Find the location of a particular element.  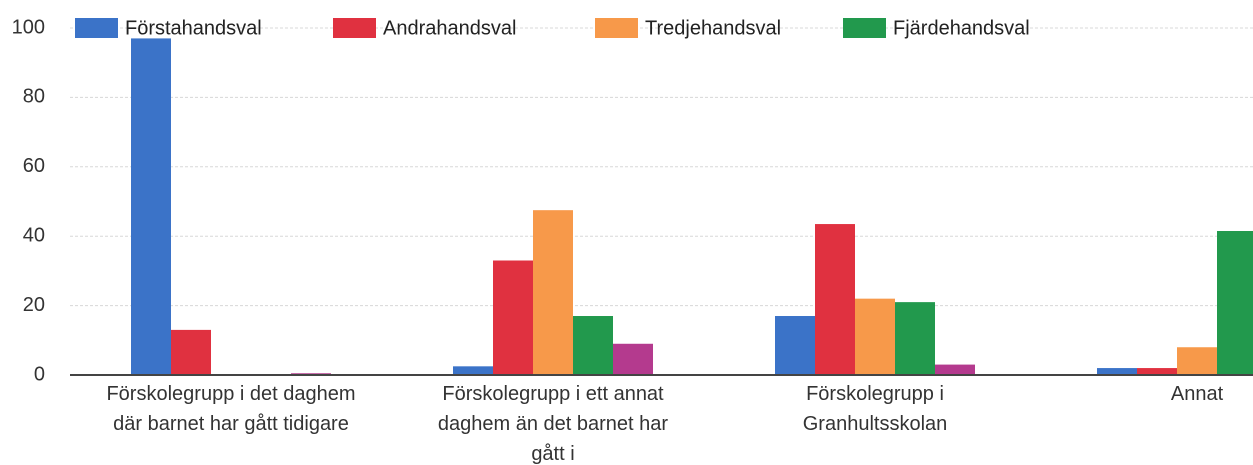

legend-label: Andrahandsval is located at coordinates (449, 28).